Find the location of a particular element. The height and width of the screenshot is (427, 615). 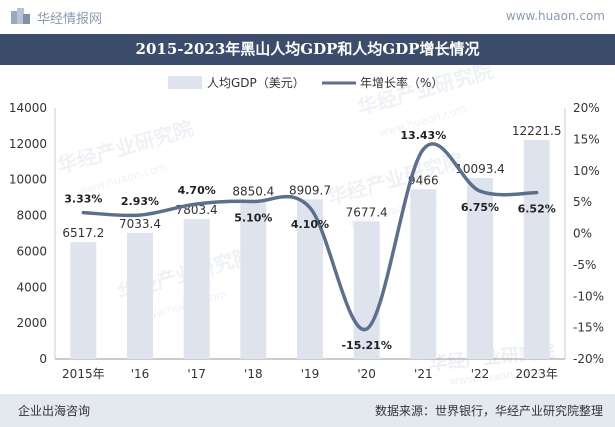

bar-value-label: 12221.5 is located at coordinates (537, 131).